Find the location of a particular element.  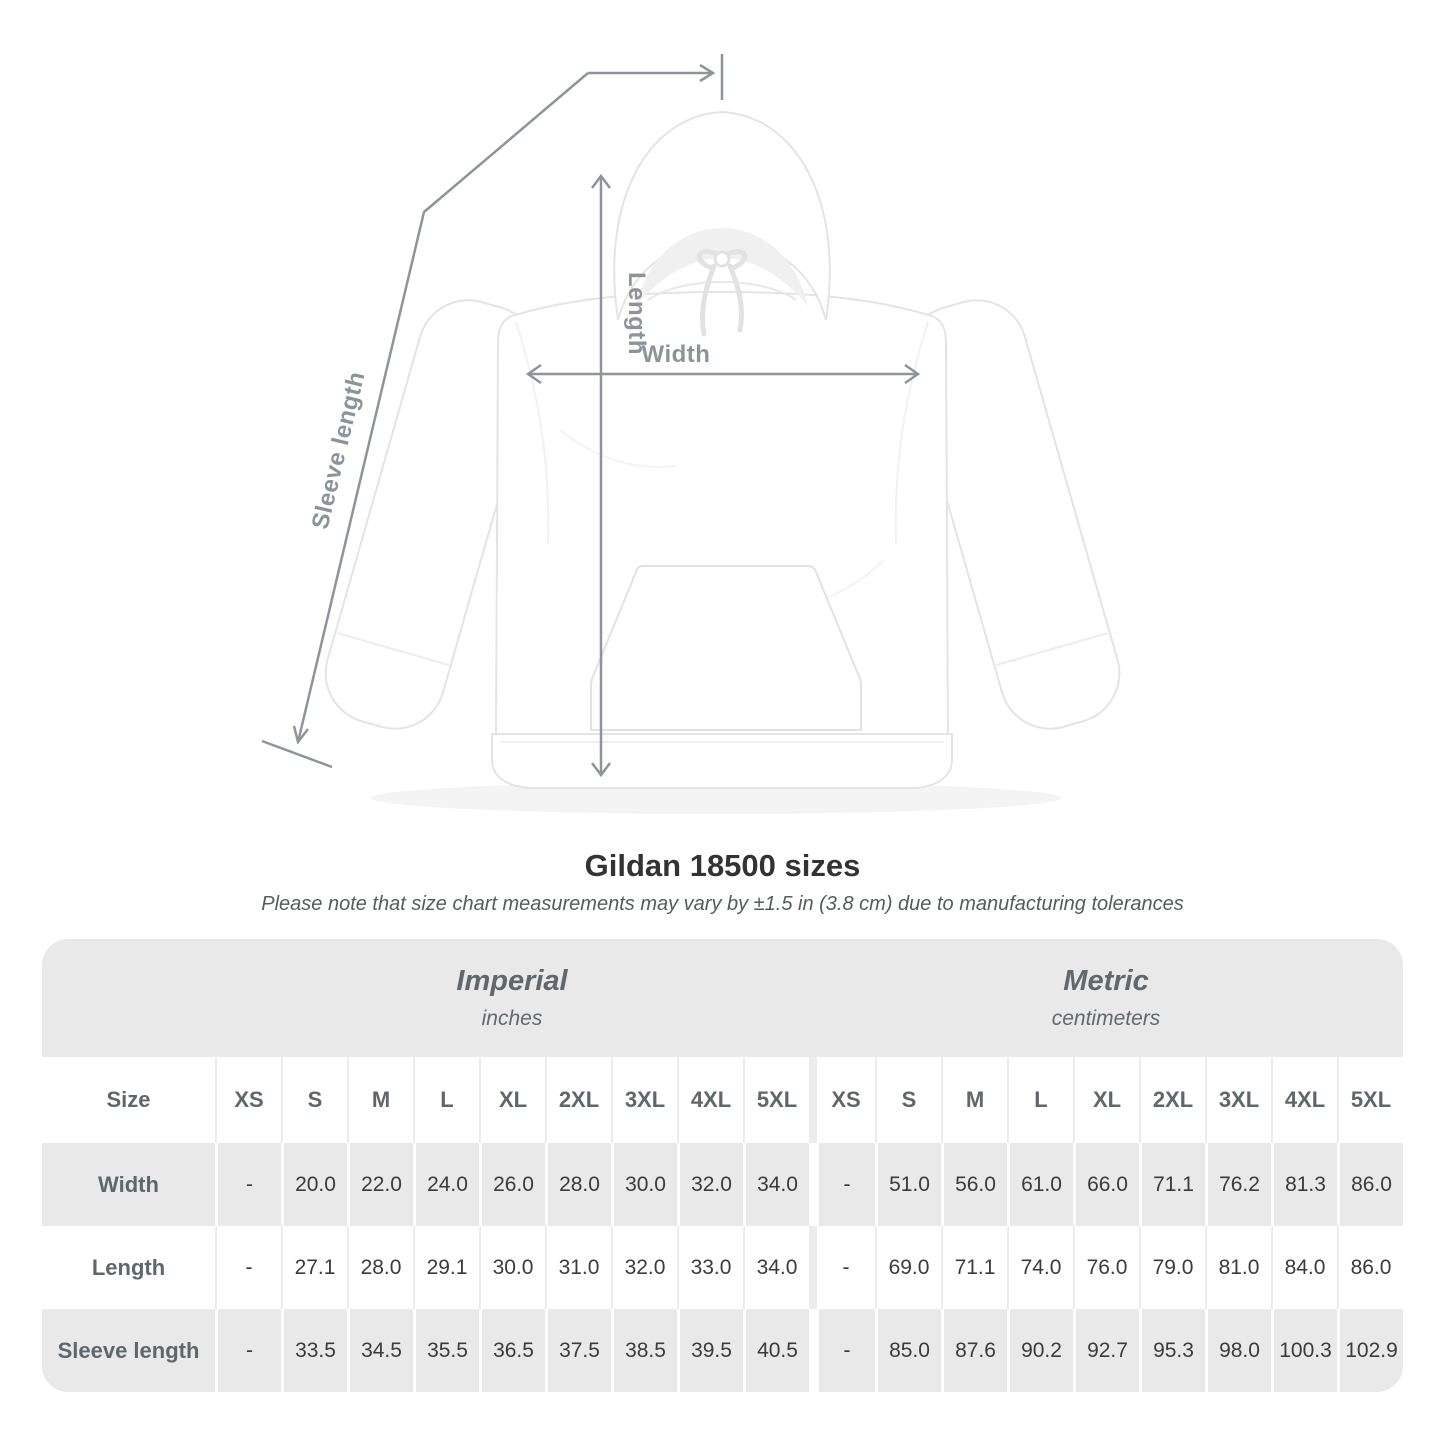

table-cell: 95.3 is located at coordinates (1172, 1350).